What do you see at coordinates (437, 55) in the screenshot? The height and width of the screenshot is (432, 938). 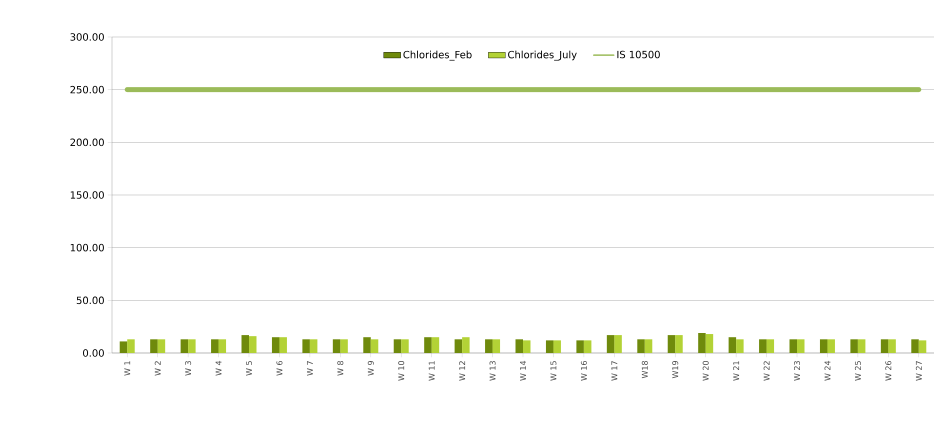 I see `legend-label: Chlorides_Feb` at bounding box center [437, 55].